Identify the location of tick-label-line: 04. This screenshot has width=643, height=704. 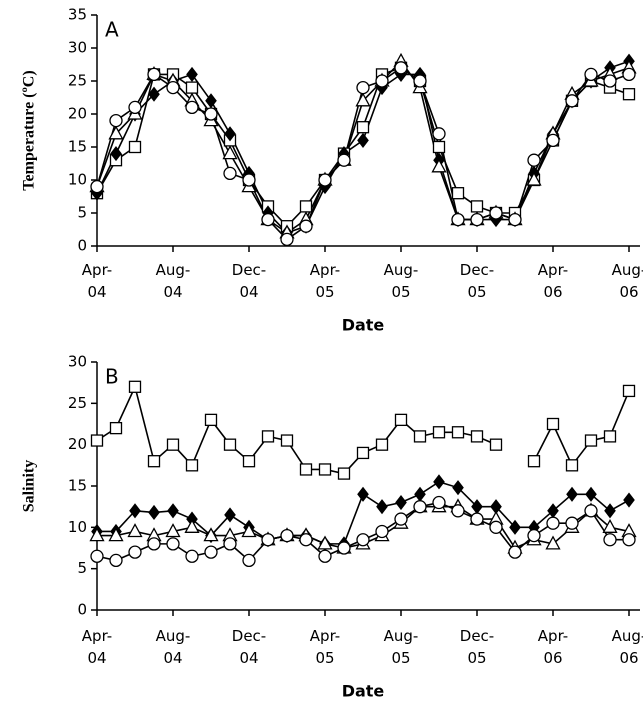
(248, 292).